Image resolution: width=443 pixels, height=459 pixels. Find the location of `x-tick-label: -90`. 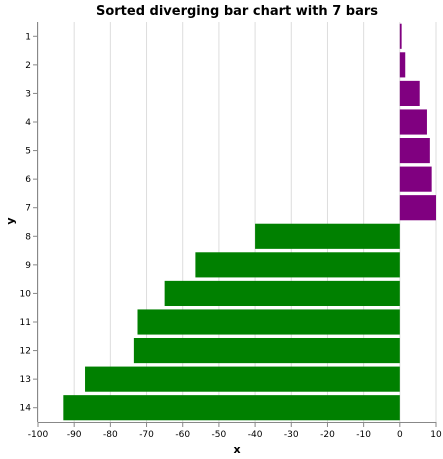

x-tick-label: -90 is located at coordinates (74, 435).